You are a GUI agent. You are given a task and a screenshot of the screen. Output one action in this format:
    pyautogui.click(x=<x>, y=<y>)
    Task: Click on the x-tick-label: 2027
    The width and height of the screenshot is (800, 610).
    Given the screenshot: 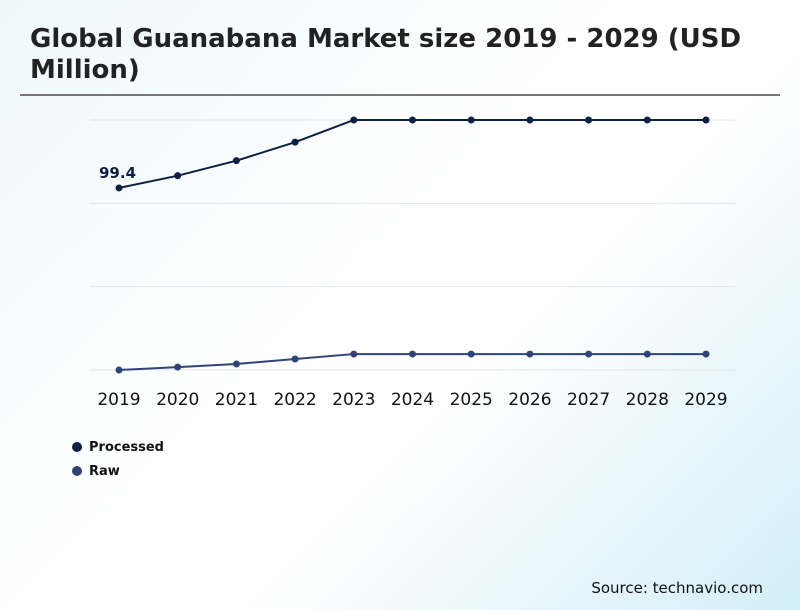 What is the action you would take?
    pyautogui.click(x=588, y=400)
    